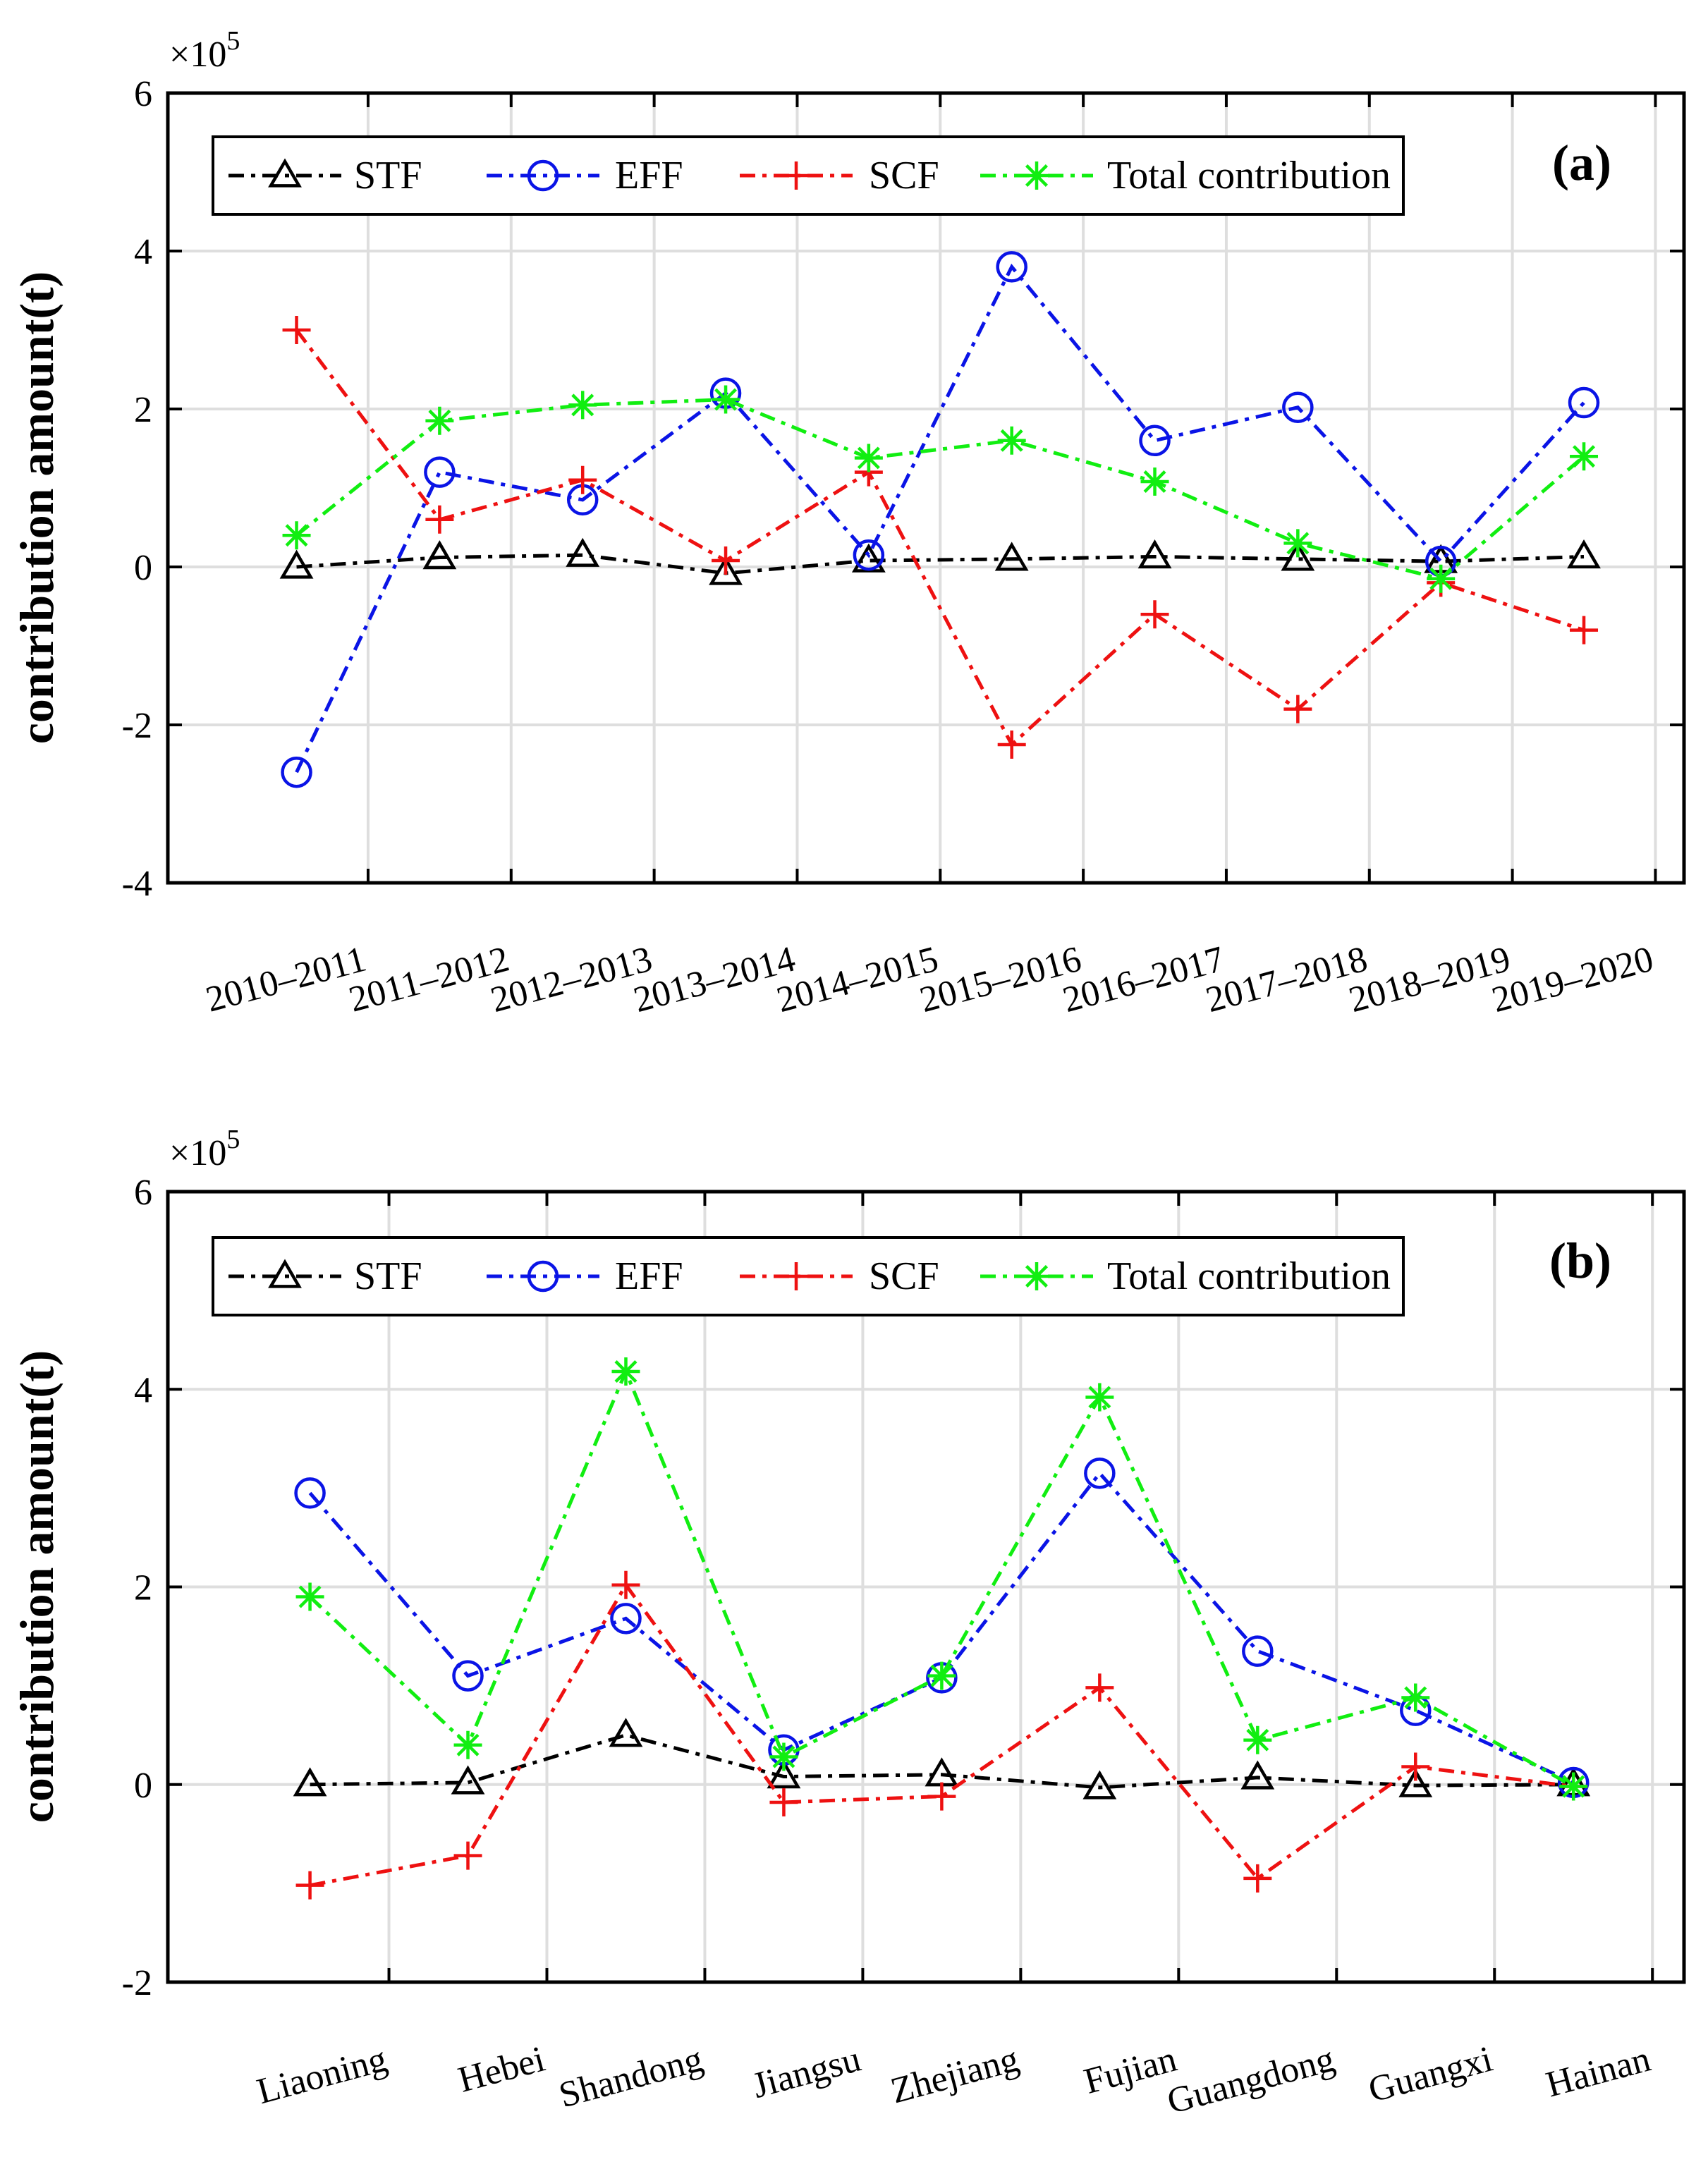 This screenshot has height=2157, width=1708. I want to click on y-tick-label: -4, so click(137, 884).